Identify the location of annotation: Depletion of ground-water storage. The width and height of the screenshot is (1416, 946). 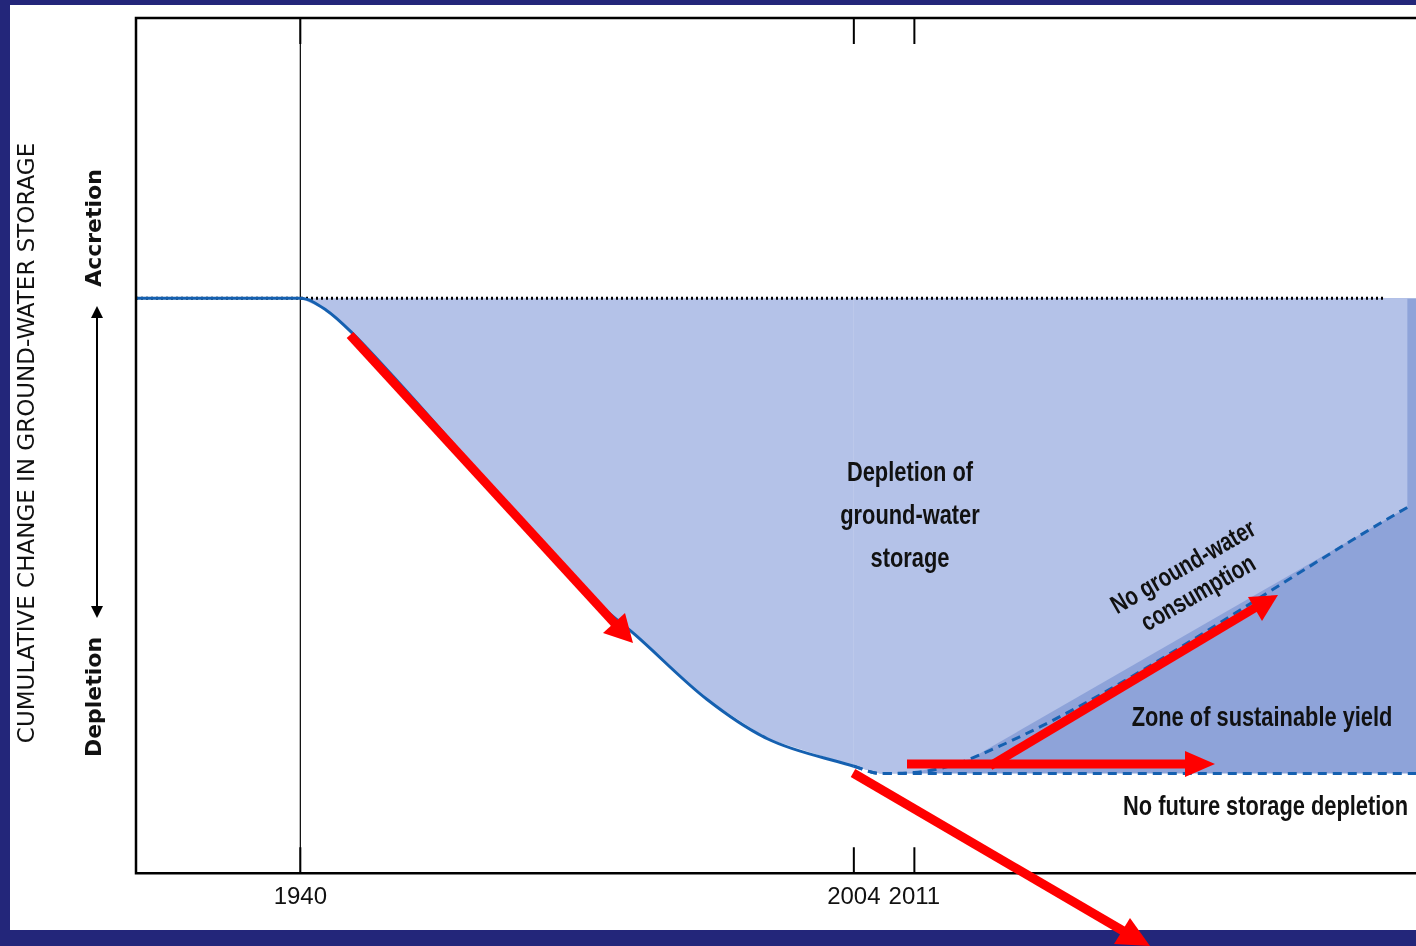
(910, 514).